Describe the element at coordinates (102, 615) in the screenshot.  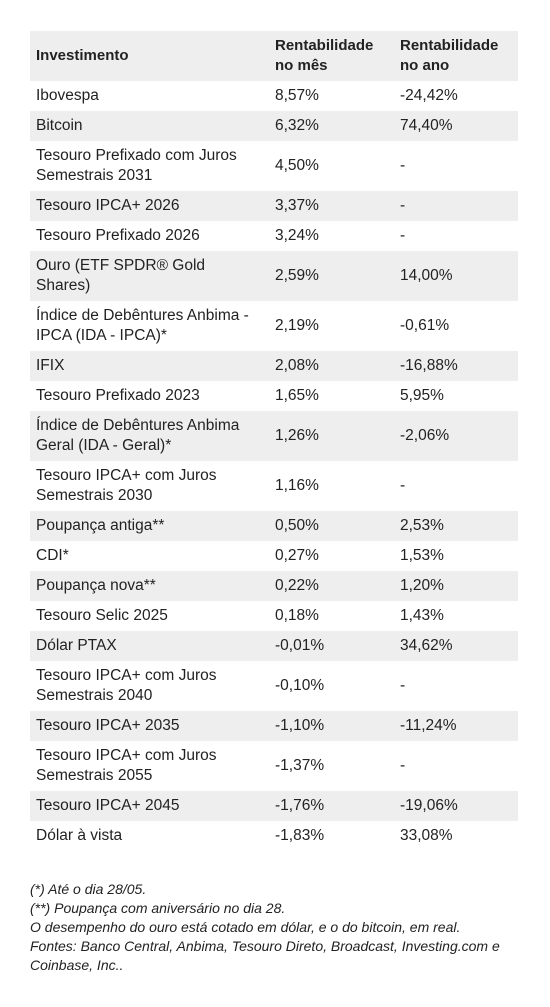
I see `cell-investimento: Tesouro Selic 2025` at that location.